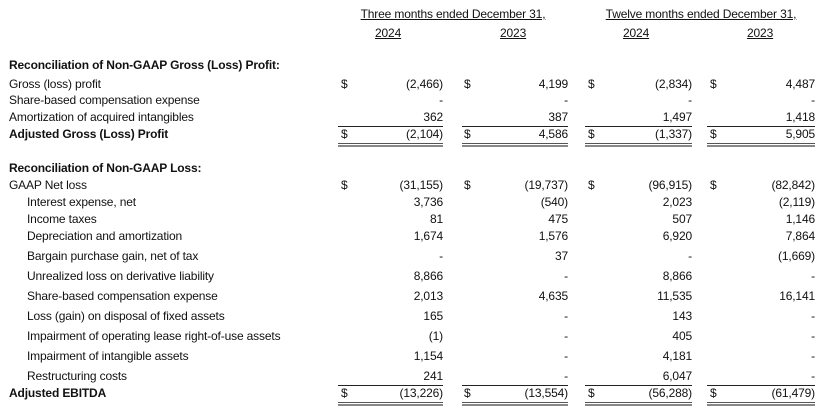  I want to click on row-label: Gross (loss) profit, so click(55, 84).